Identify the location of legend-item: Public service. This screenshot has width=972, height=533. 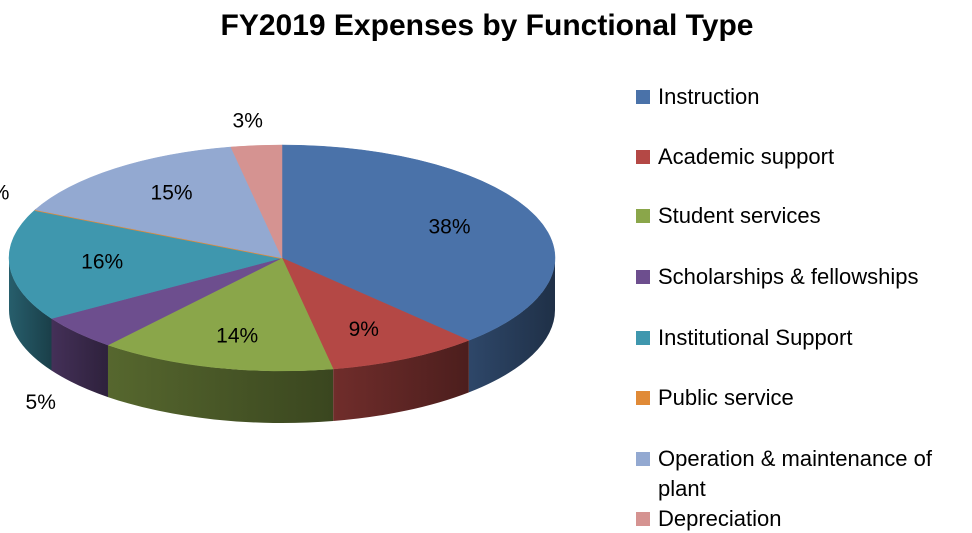
(804, 398).